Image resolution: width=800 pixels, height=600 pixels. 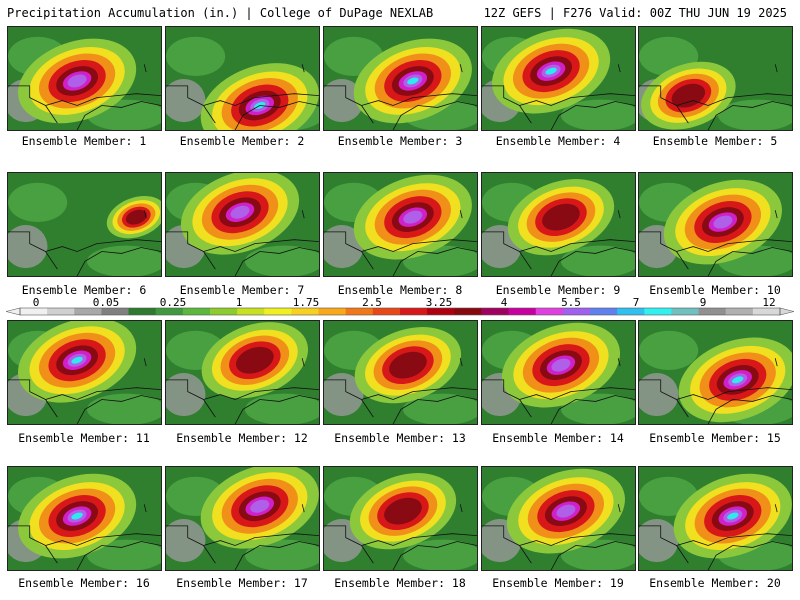 I want to click on colorbar-tick-label: 0.05, so click(x=106, y=303).